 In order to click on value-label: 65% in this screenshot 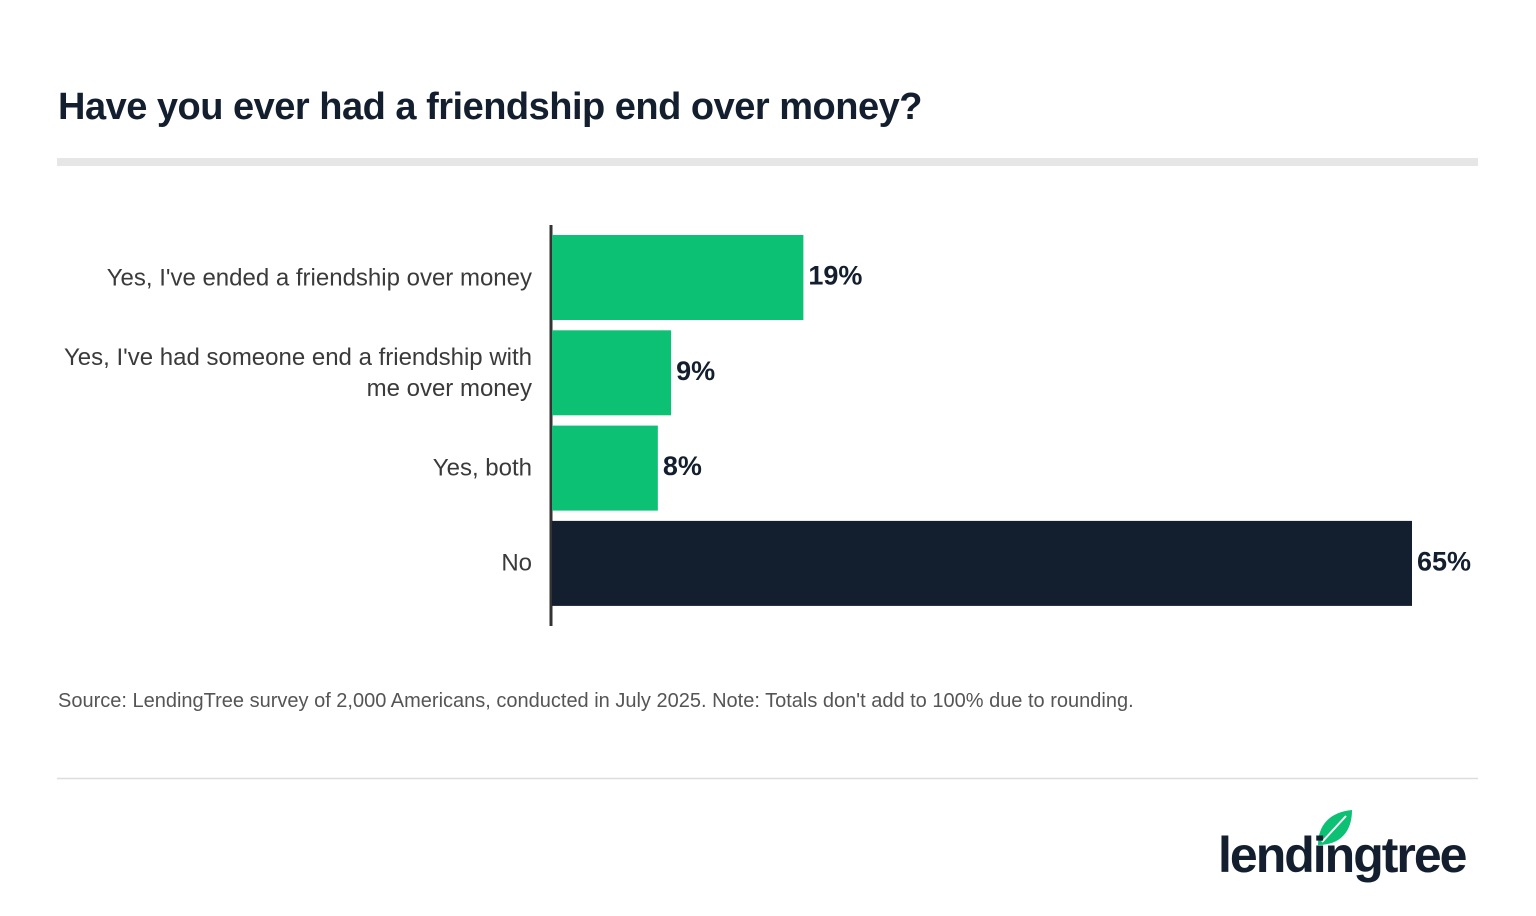, I will do `click(1444, 562)`.